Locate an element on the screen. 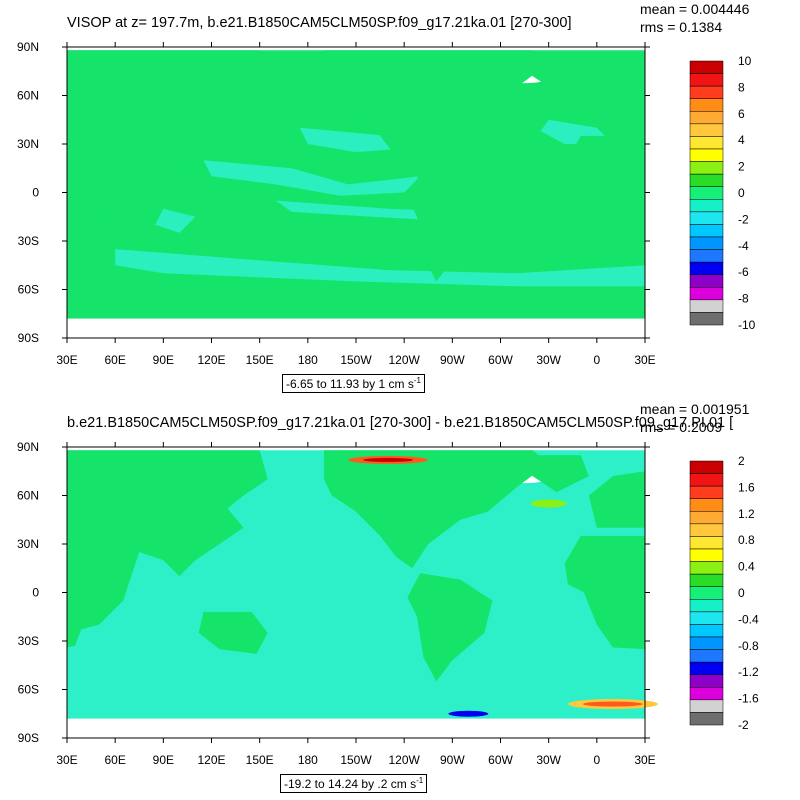 The height and width of the screenshot is (800, 800). hotspot-arctic-core is located at coordinates (388, 459).